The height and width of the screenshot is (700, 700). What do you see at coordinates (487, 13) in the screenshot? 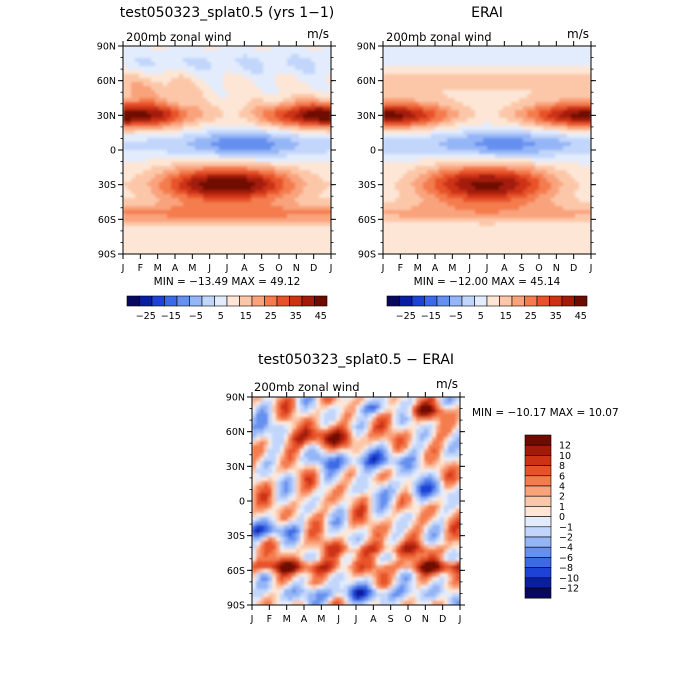
I see `panel-title: ERAI` at bounding box center [487, 13].